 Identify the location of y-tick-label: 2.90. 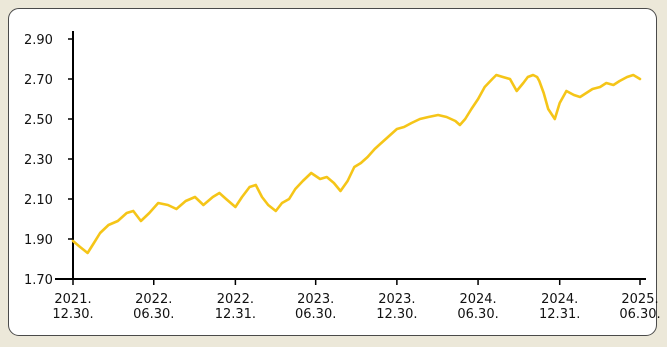
(38, 40).